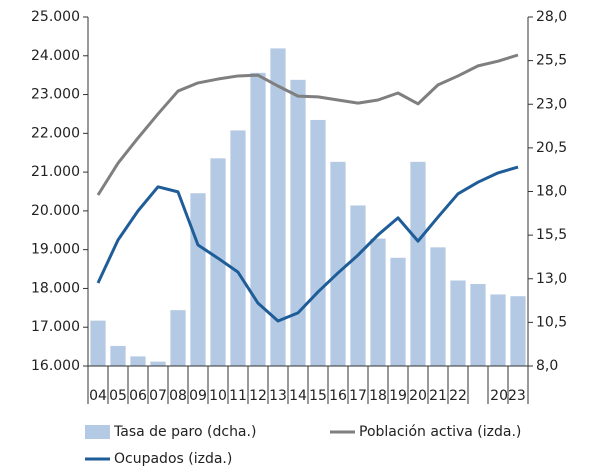 Image resolution: width=593 pixels, height=472 pixels. Describe the element at coordinates (551, 104) in the screenshot. I see `y2-tick-label: 23,0` at that location.